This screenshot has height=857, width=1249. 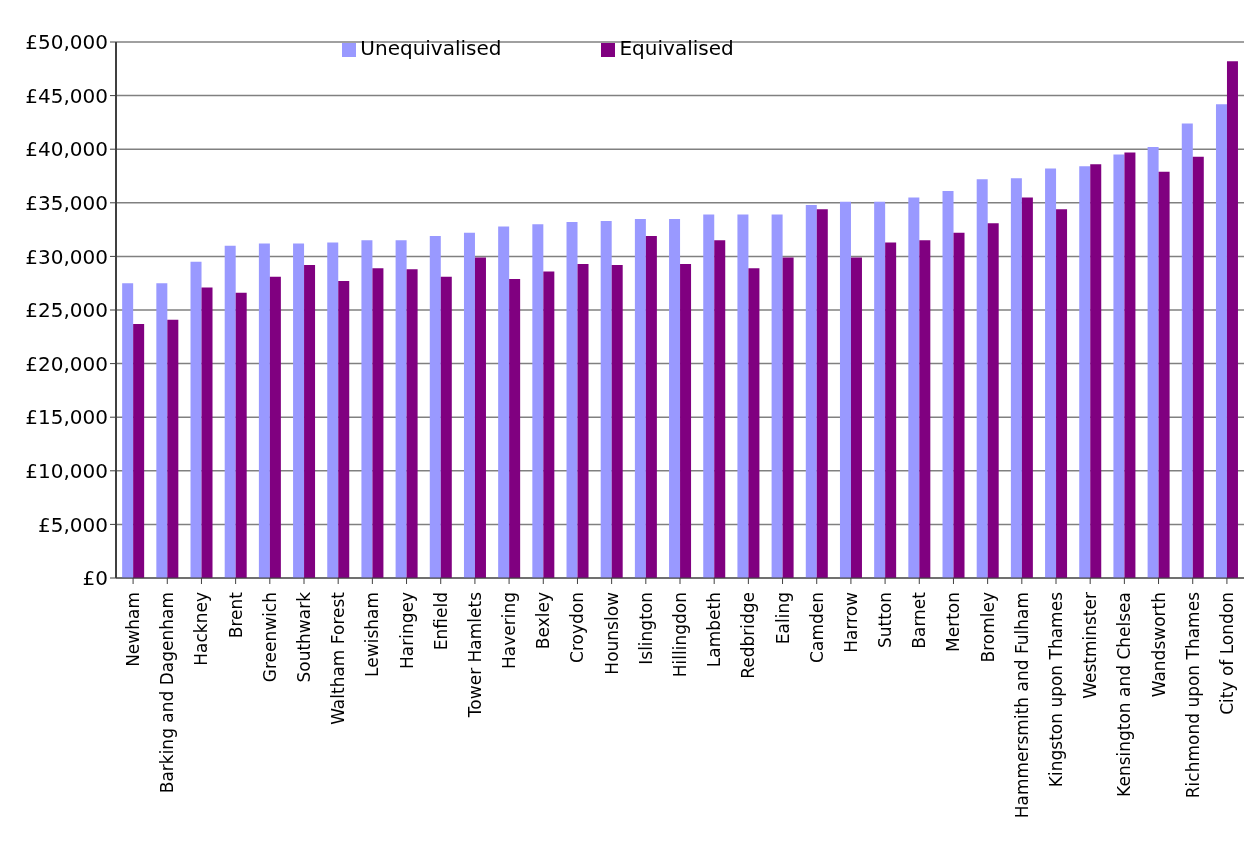 I want to click on y-tick-label: £10,000, so click(x=66, y=470).